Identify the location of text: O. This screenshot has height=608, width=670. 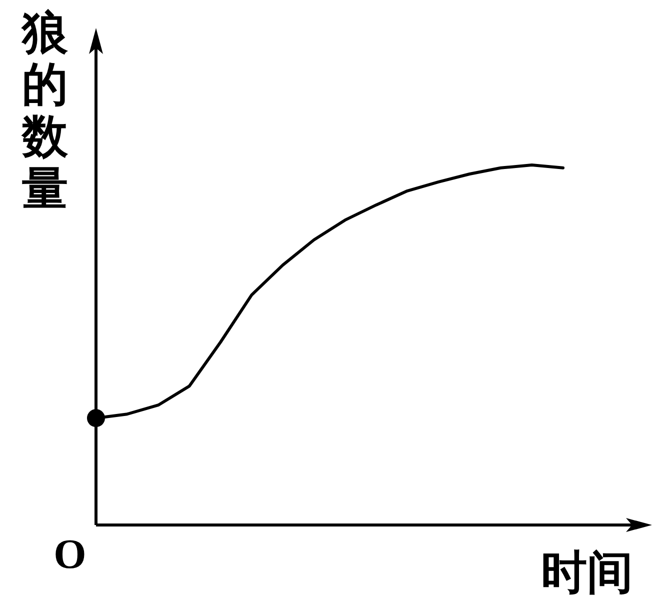
(70, 555).